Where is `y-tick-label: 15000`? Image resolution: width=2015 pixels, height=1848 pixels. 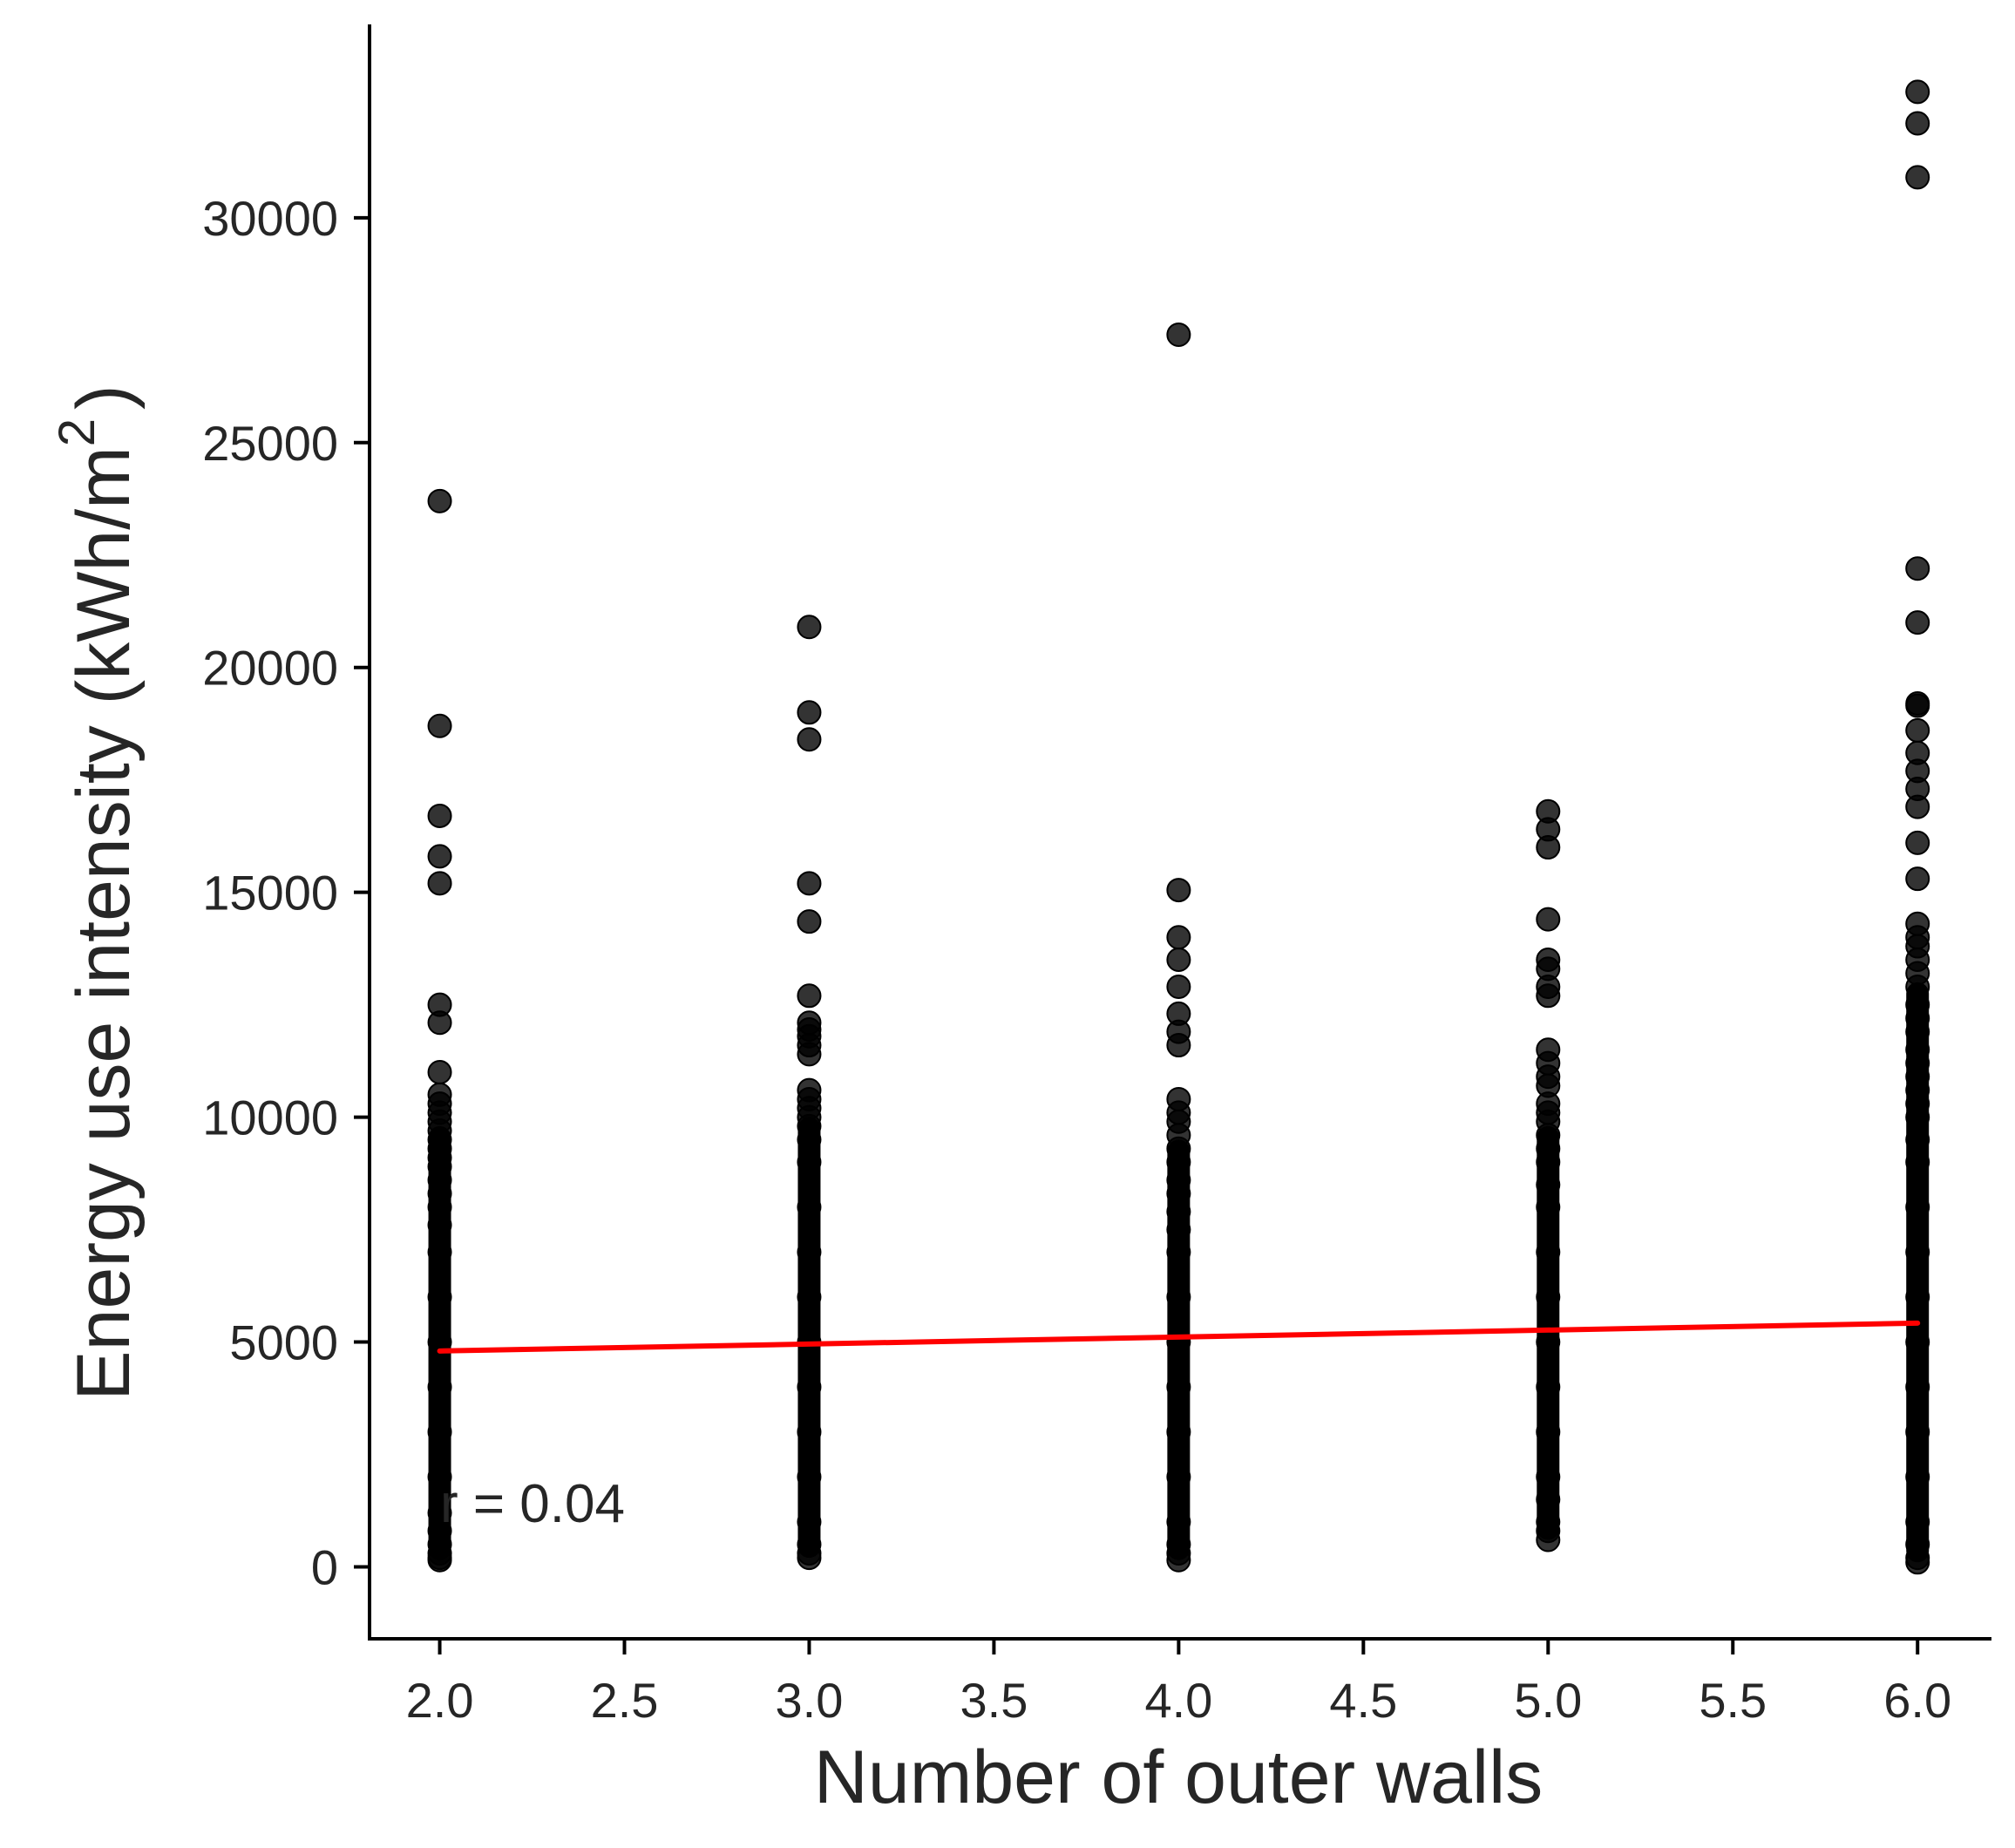
y-tick-label: 15000 is located at coordinates (270, 893).